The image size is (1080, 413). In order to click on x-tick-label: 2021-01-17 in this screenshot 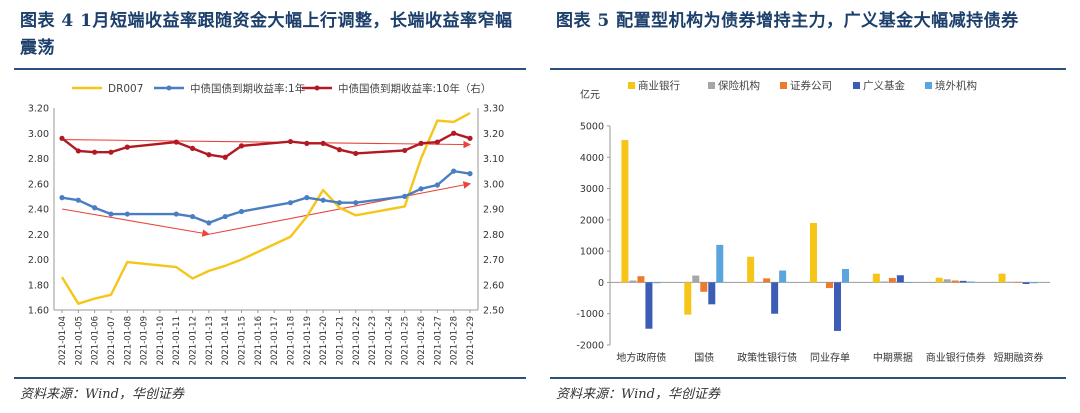, I will do `click(275, 340)`.